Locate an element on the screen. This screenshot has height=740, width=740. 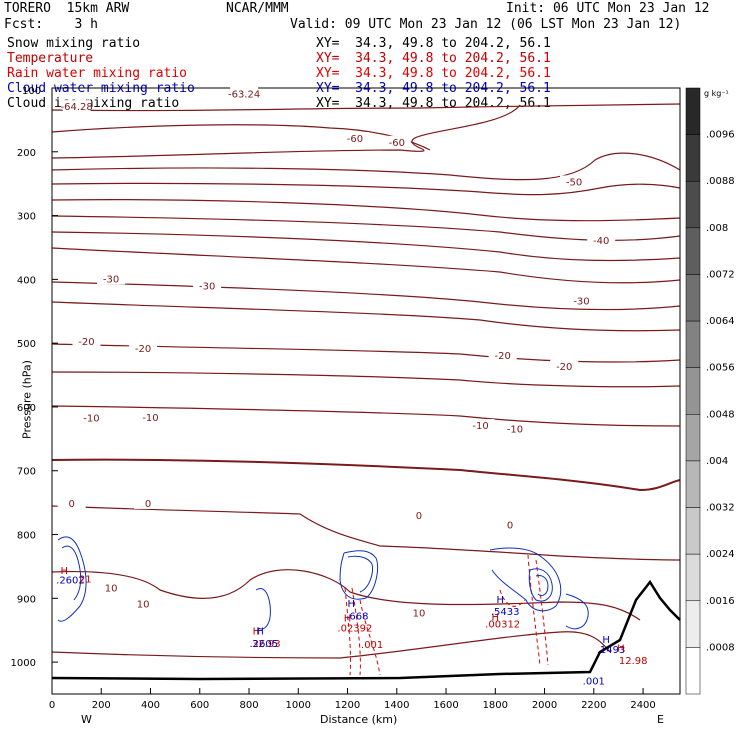
isotherm-label: 0 is located at coordinates (419, 516).